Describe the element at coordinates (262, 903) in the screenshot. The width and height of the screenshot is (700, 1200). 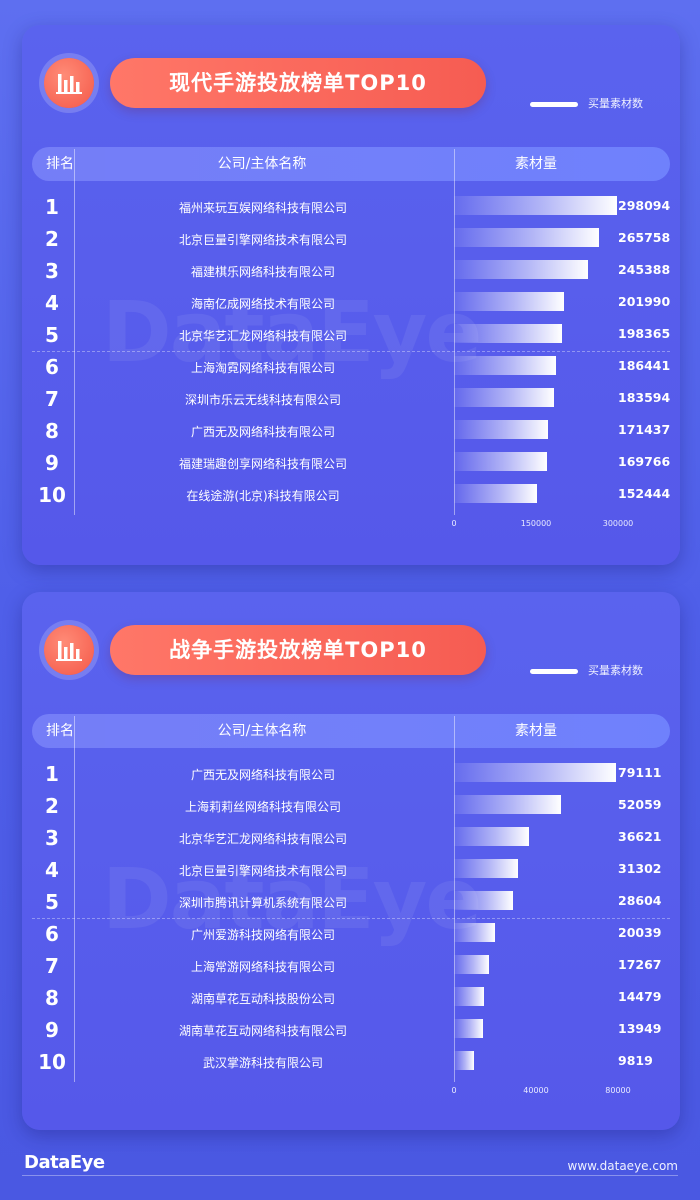
I see `company-name: 深圳市腾讯计算机系统有限公司` at that location.